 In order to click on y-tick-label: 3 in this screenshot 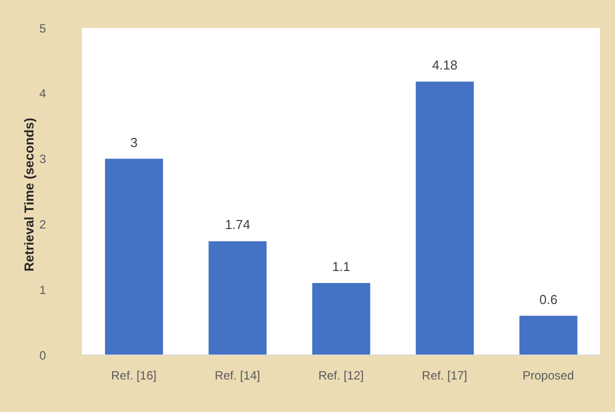, I will do `click(42, 159)`.